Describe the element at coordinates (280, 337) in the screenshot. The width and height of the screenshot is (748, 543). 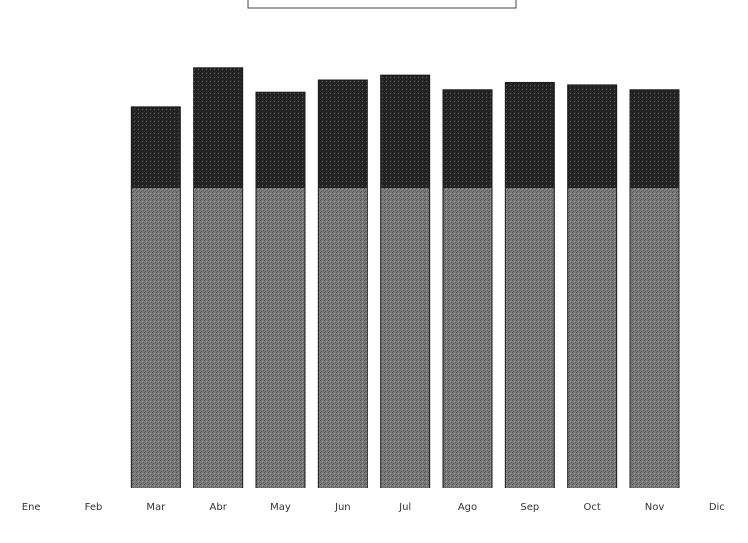
I see `bar-texture-1-may` at that location.